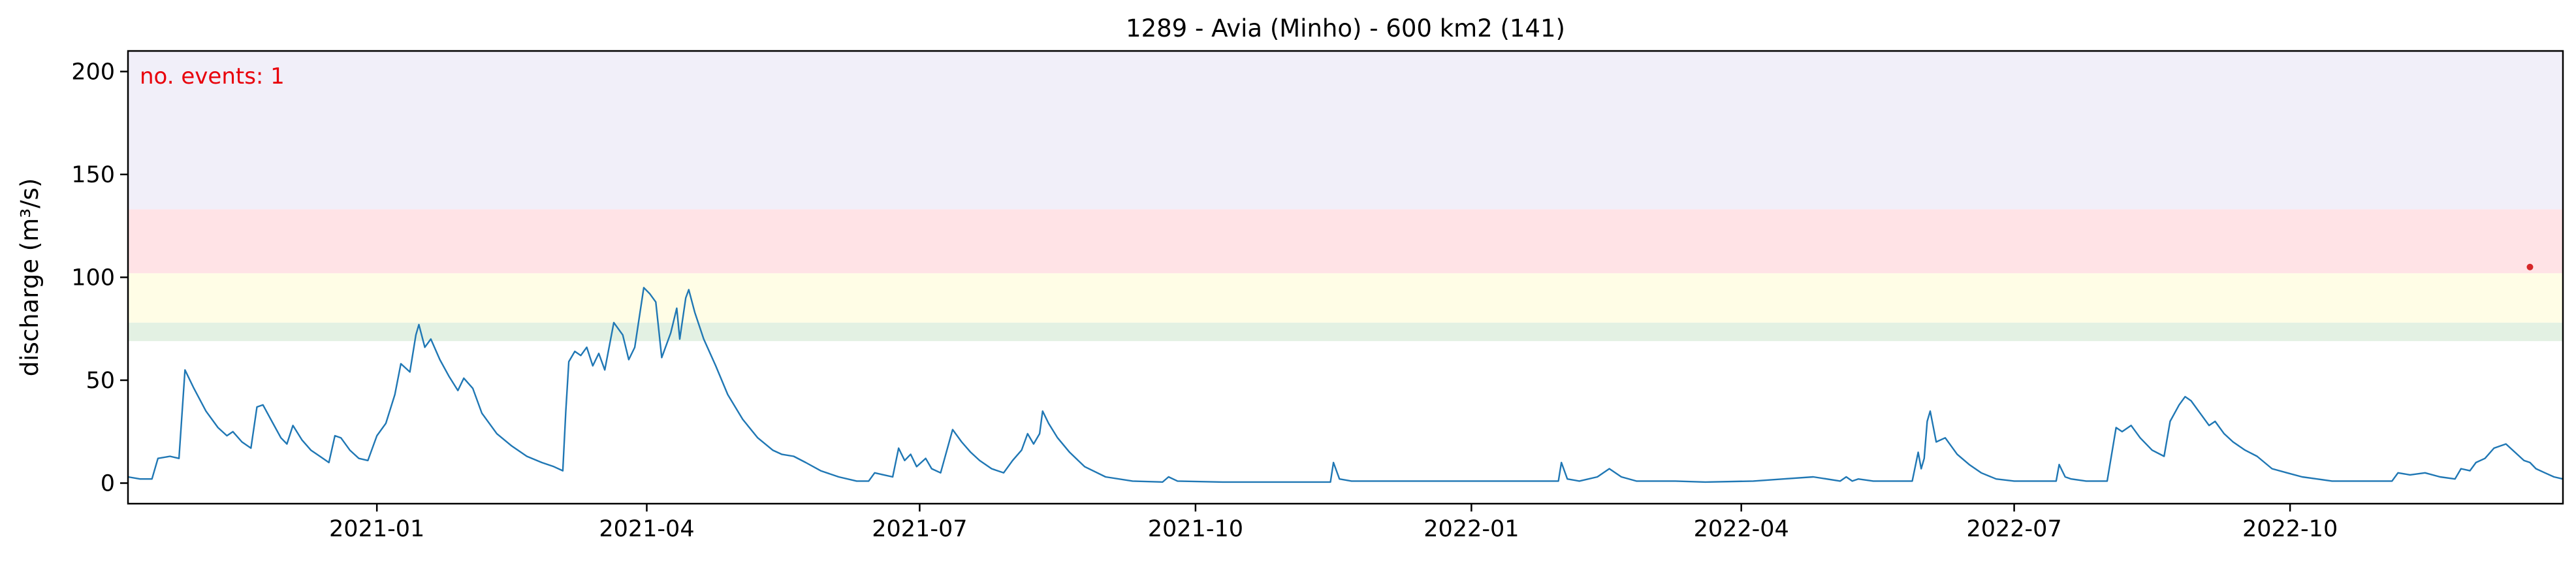 This screenshot has height=569, width=2576. What do you see at coordinates (93, 175) in the screenshot?
I see `y-tick-label: 150` at bounding box center [93, 175].